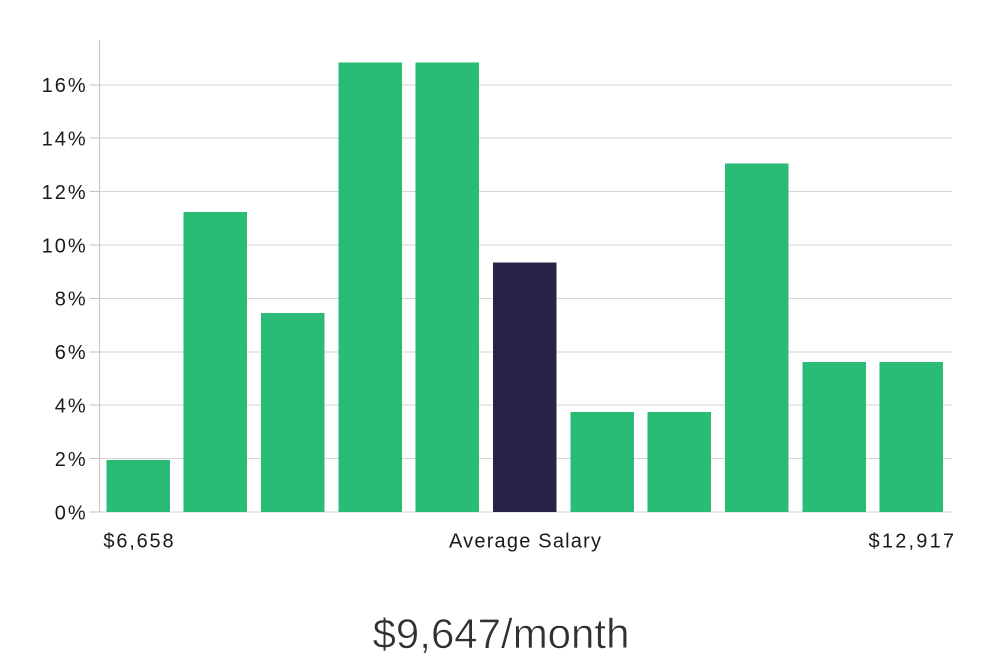  Describe the element at coordinates (525, 542) in the screenshot. I see `svg-text: Average Salary` at that location.